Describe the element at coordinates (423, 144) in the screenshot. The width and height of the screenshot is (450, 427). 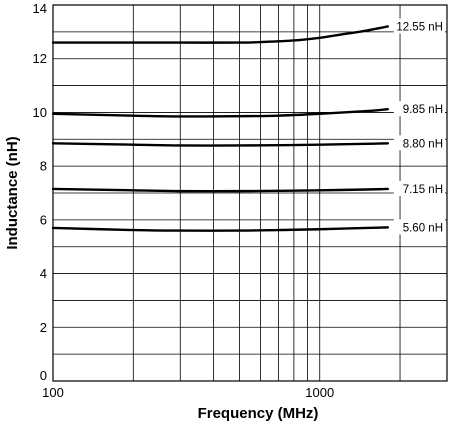
I see `series-label: 8.80 nH` at that location.